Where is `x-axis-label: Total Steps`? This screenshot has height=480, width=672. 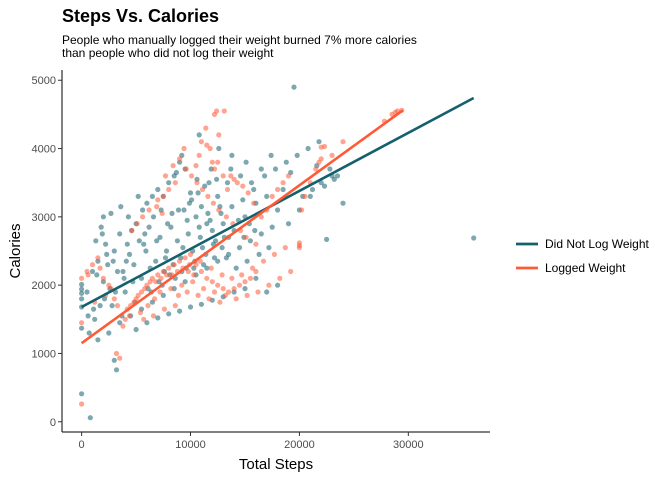 x-axis-label: Total Steps is located at coordinates (276, 464).